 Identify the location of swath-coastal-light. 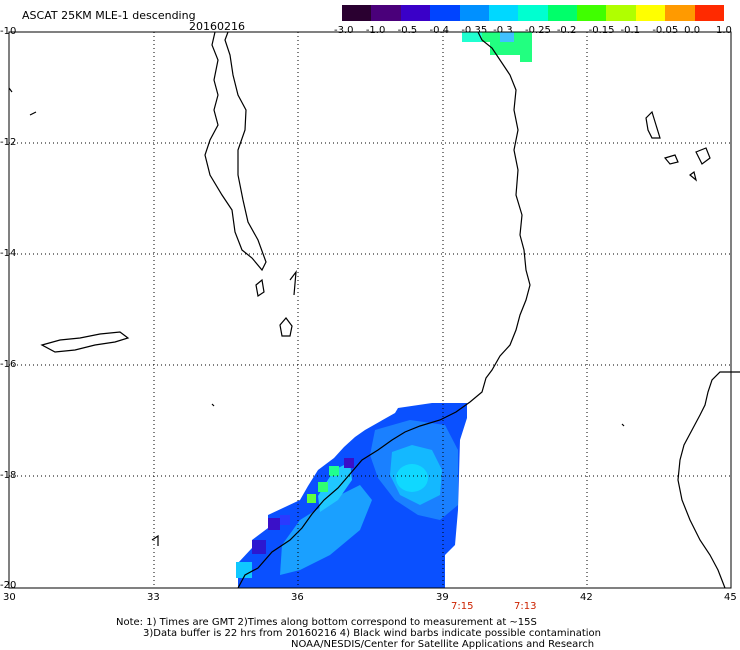
(326, 530).